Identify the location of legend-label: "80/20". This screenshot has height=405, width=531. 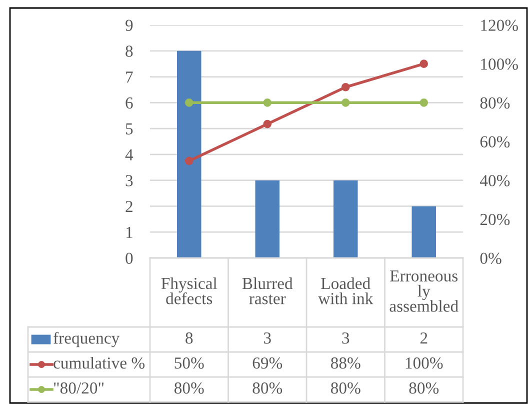
(79, 388).